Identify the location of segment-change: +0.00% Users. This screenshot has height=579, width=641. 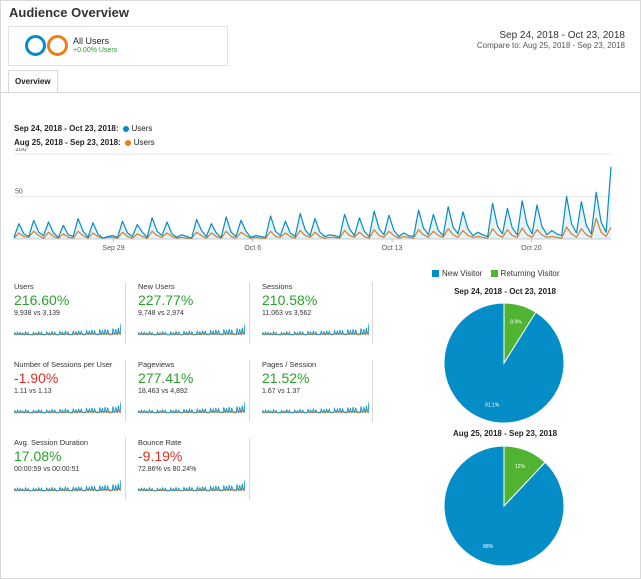
(95, 50).